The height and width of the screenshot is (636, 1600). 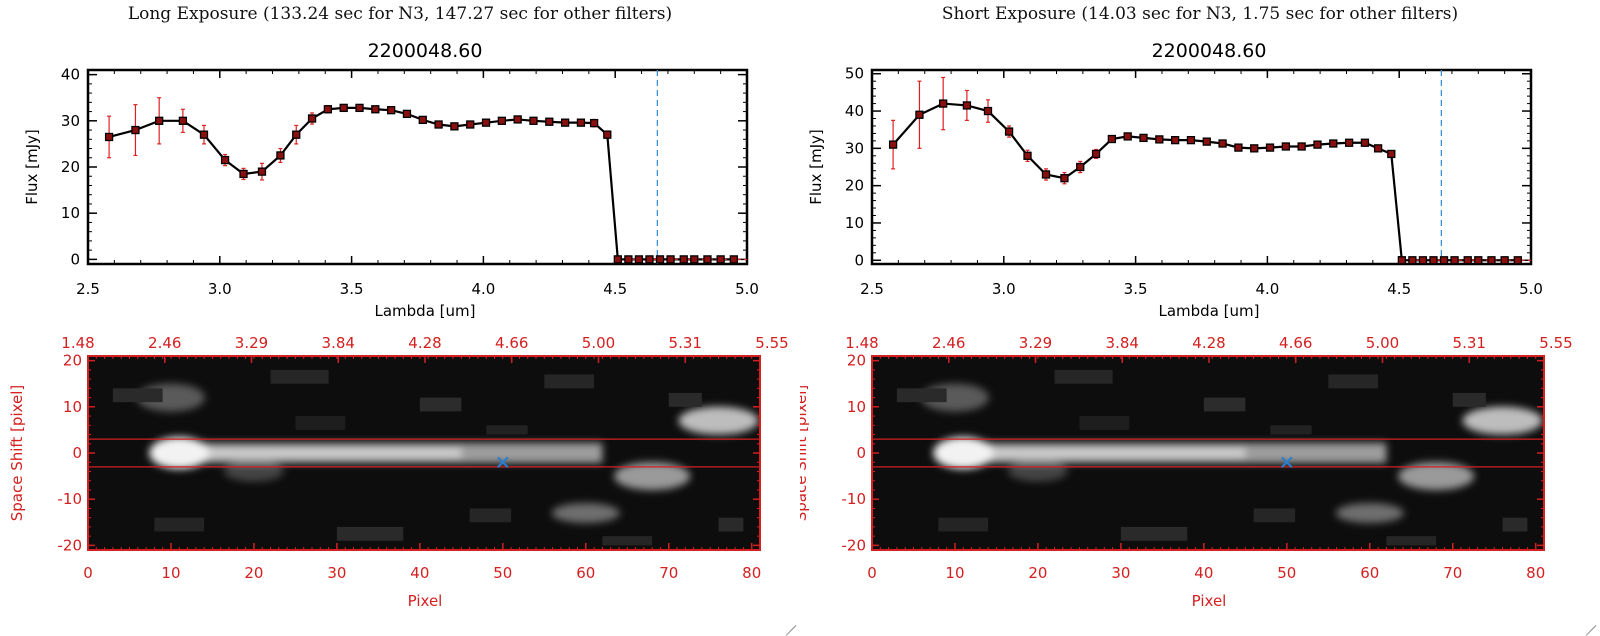 I want to click on y-tick-label: 10, so click(x=72, y=407).